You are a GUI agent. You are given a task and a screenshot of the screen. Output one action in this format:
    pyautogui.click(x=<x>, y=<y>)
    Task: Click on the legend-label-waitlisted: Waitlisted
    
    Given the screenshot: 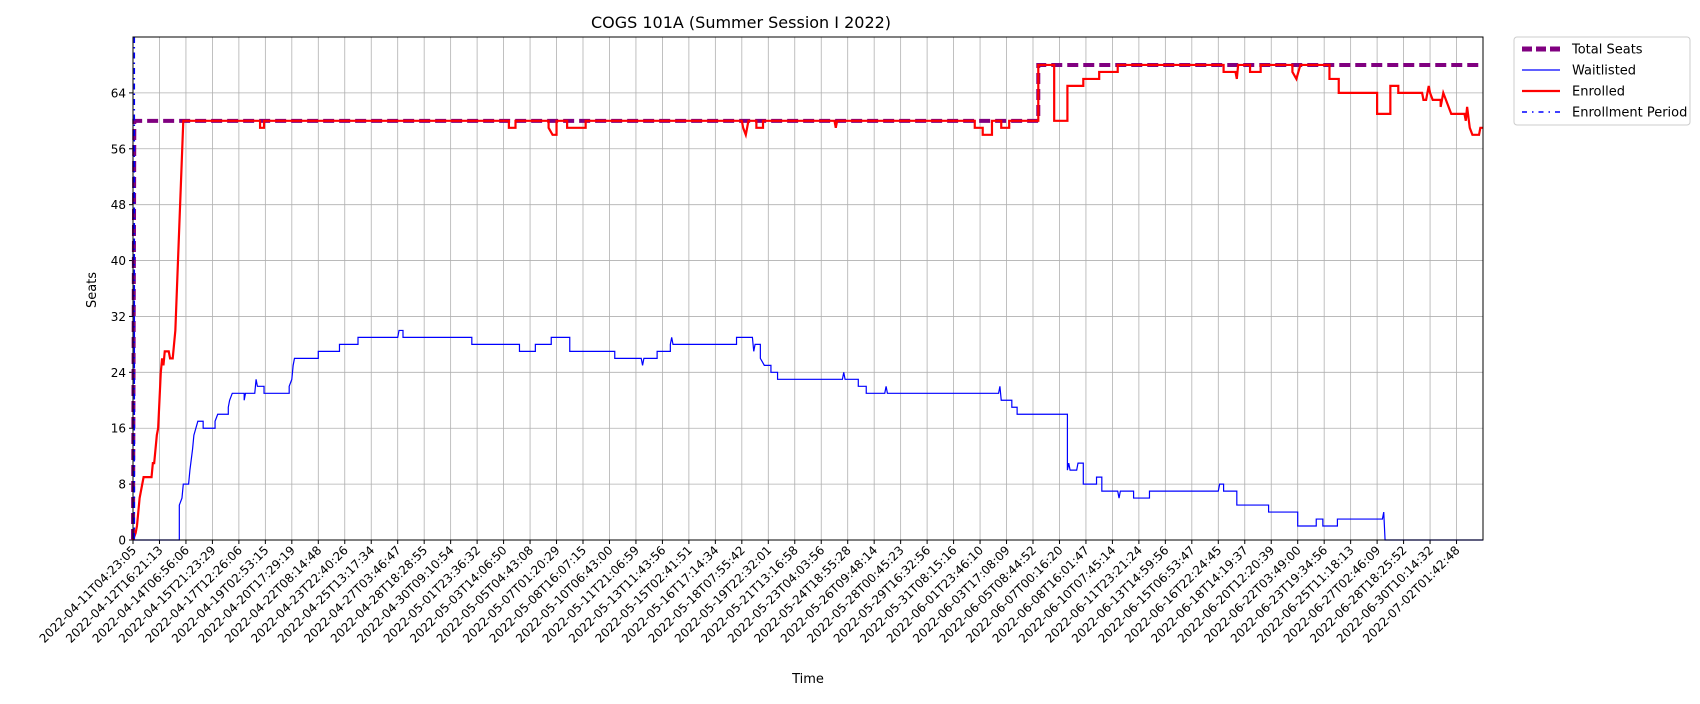 What is the action you would take?
    pyautogui.click(x=1604, y=71)
    